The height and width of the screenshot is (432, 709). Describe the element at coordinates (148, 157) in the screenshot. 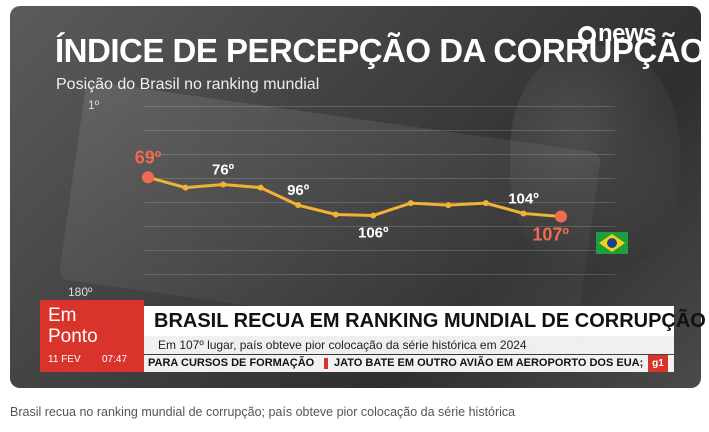

I see `data-label: 69º` at that location.